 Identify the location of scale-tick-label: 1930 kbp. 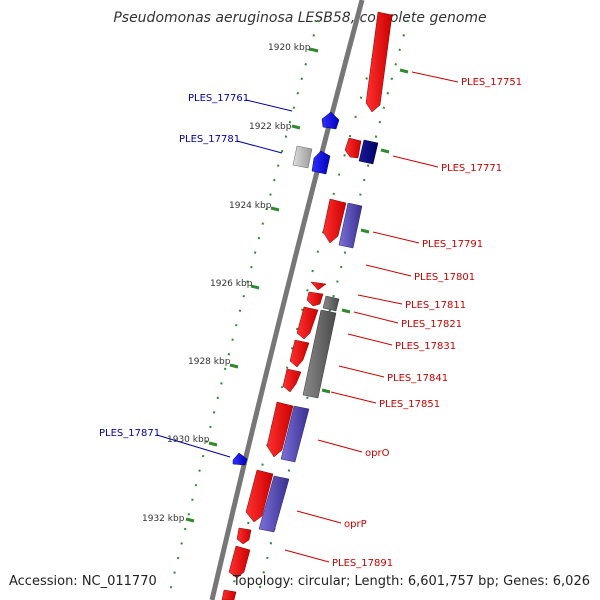
(188, 440).